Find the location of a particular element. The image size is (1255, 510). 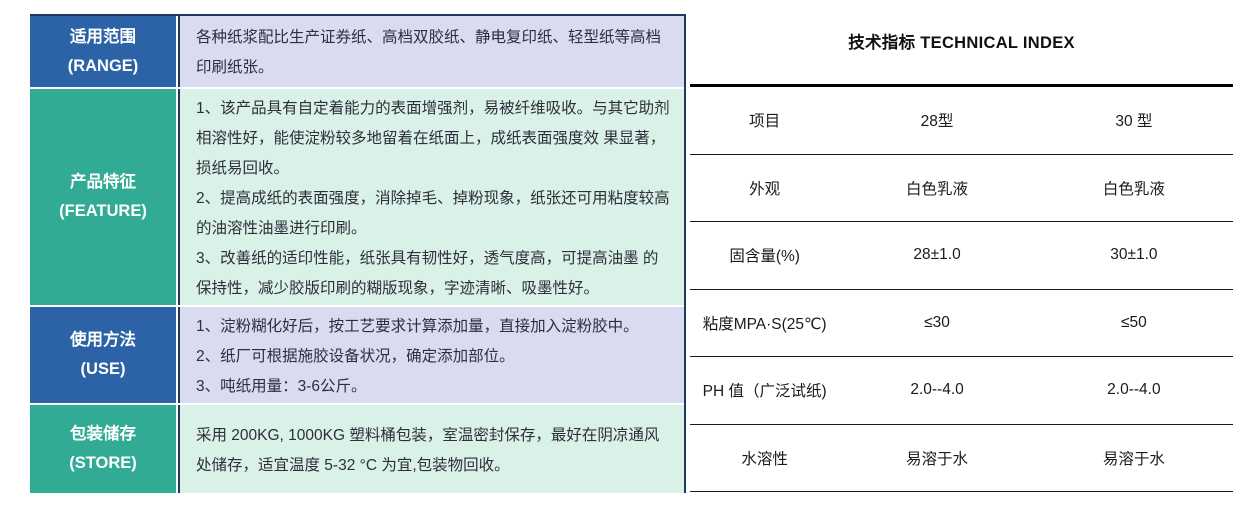

tech-data-row: PH 值（广泛试纸) 2.0--4.0 2.0--4.0 is located at coordinates (961, 391).